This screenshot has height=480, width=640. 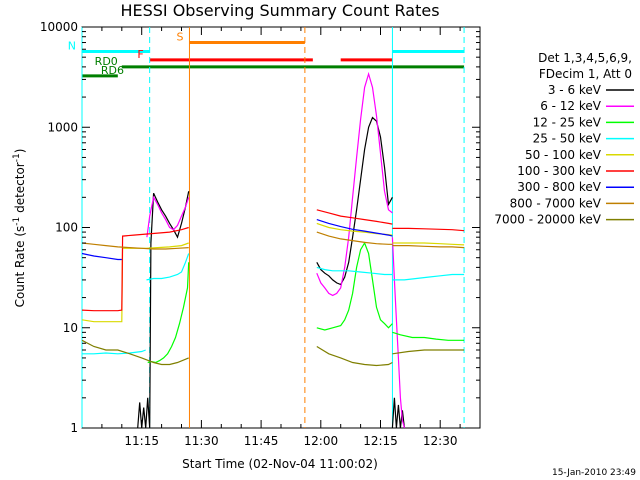 I want to click on legend-label-0: 3 - 6 keV, so click(x=575, y=90).